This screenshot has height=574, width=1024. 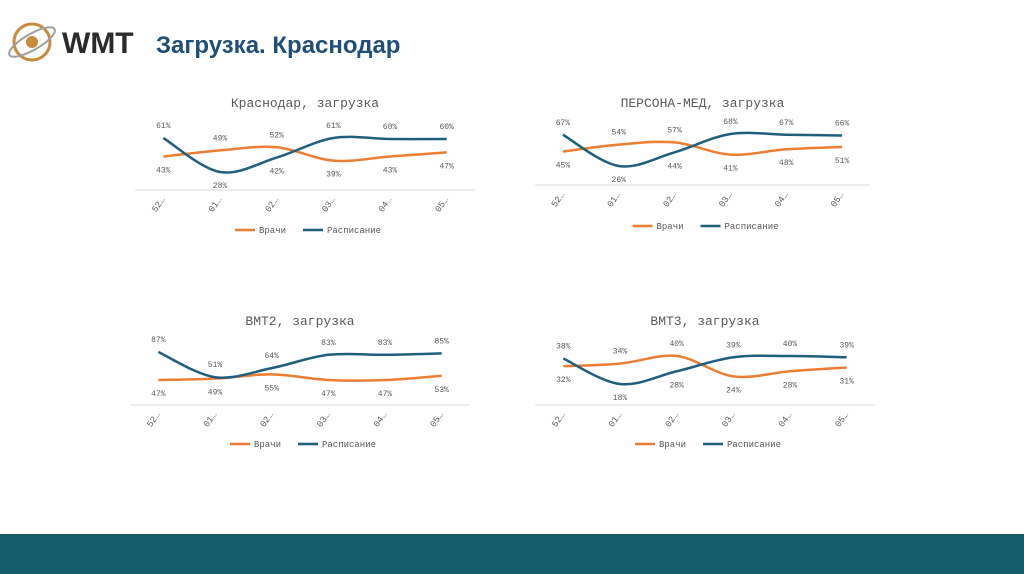 What do you see at coordinates (158, 340) in the screenshot?
I see `data-label: 87%` at bounding box center [158, 340].